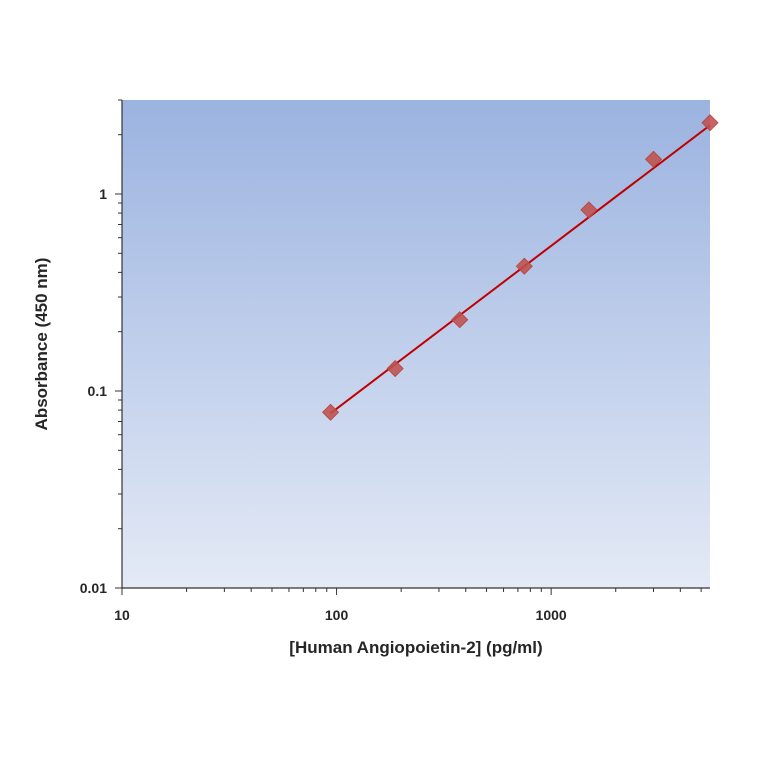 The width and height of the screenshot is (764, 769). Describe the element at coordinates (415, 647) in the screenshot. I see `x-axis-title: [Human Angiopoietin-2] (pg/ml)` at that location.